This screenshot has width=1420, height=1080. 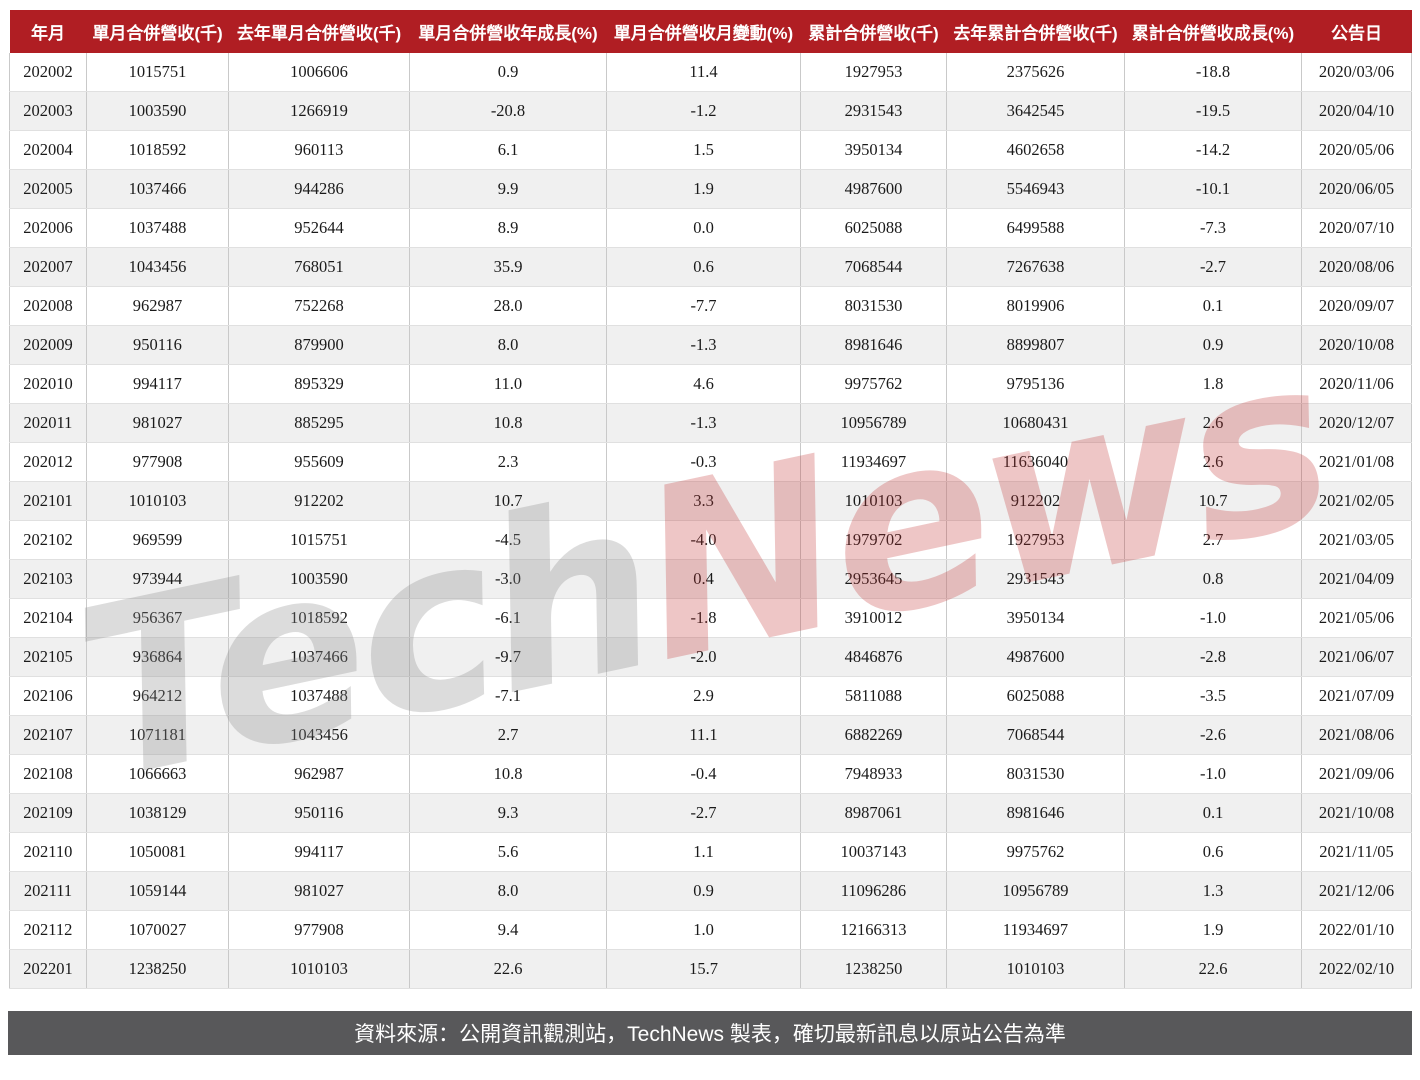 I want to click on table-cell: 202005, so click(x=48, y=189).